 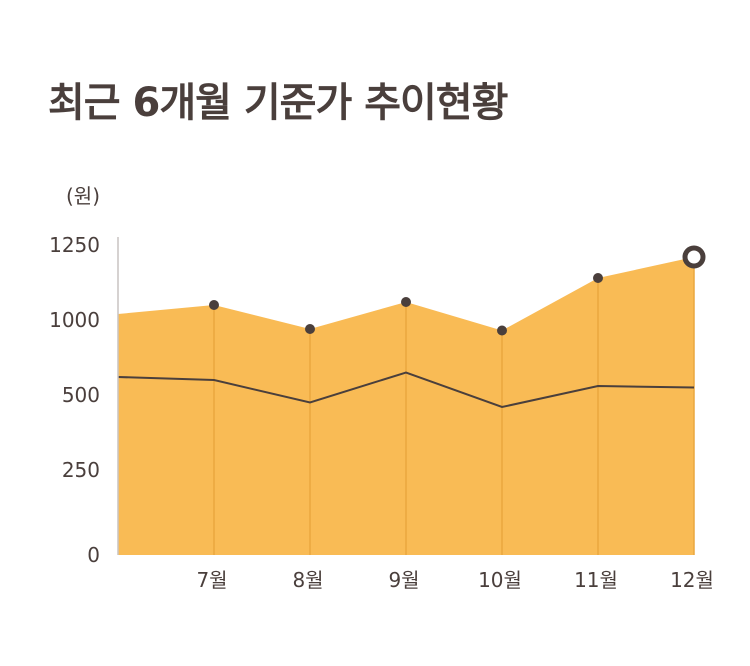 I want to click on y-tick-label: 1250, so click(x=74, y=245).